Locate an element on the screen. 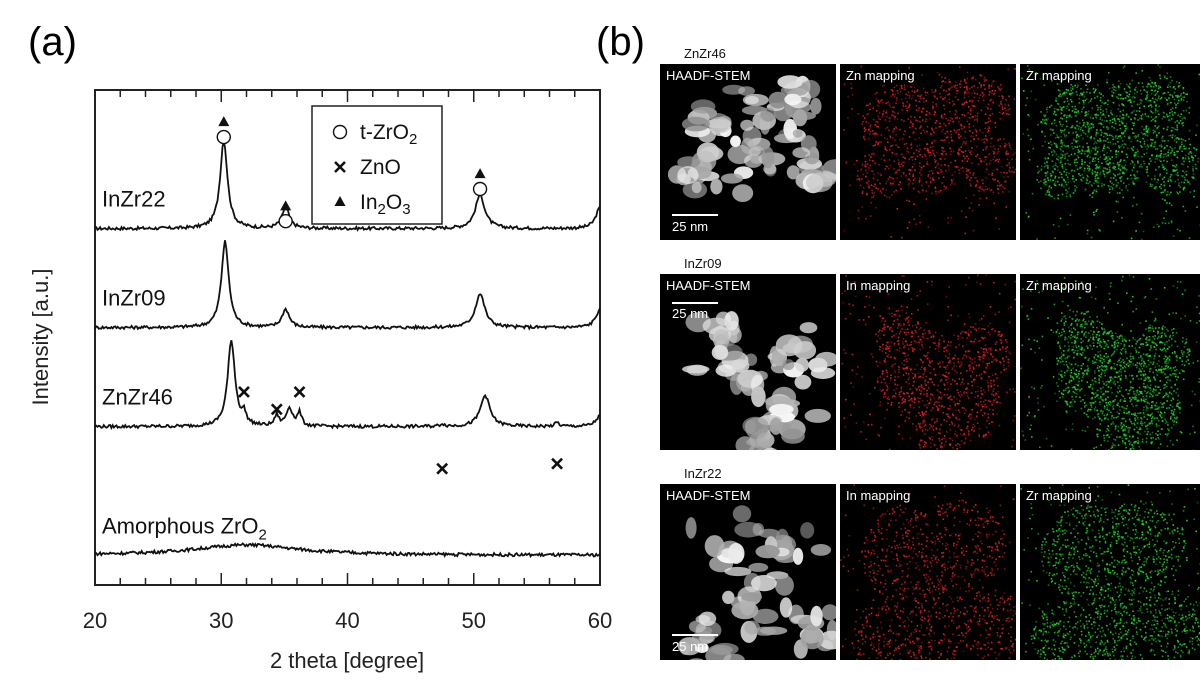 Image resolution: width=1200 pixels, height=686 pixels. panel-a-label: (a) is located at coordinates (52, 42).